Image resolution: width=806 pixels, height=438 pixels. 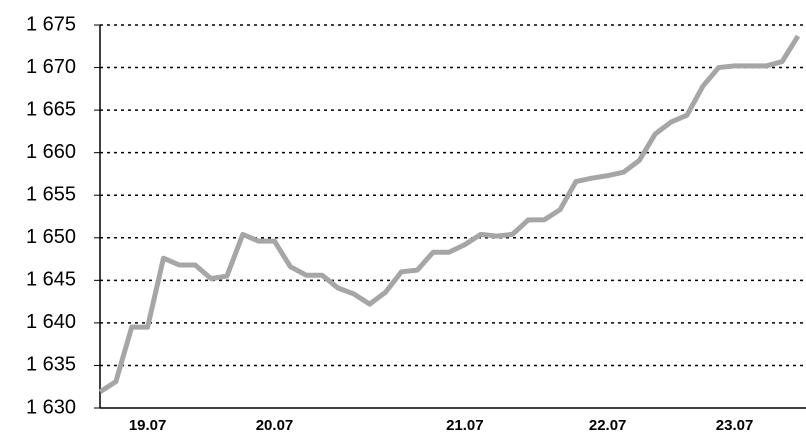 I want to click on y-tick-label: 1 650, so click(x=51, y=237).